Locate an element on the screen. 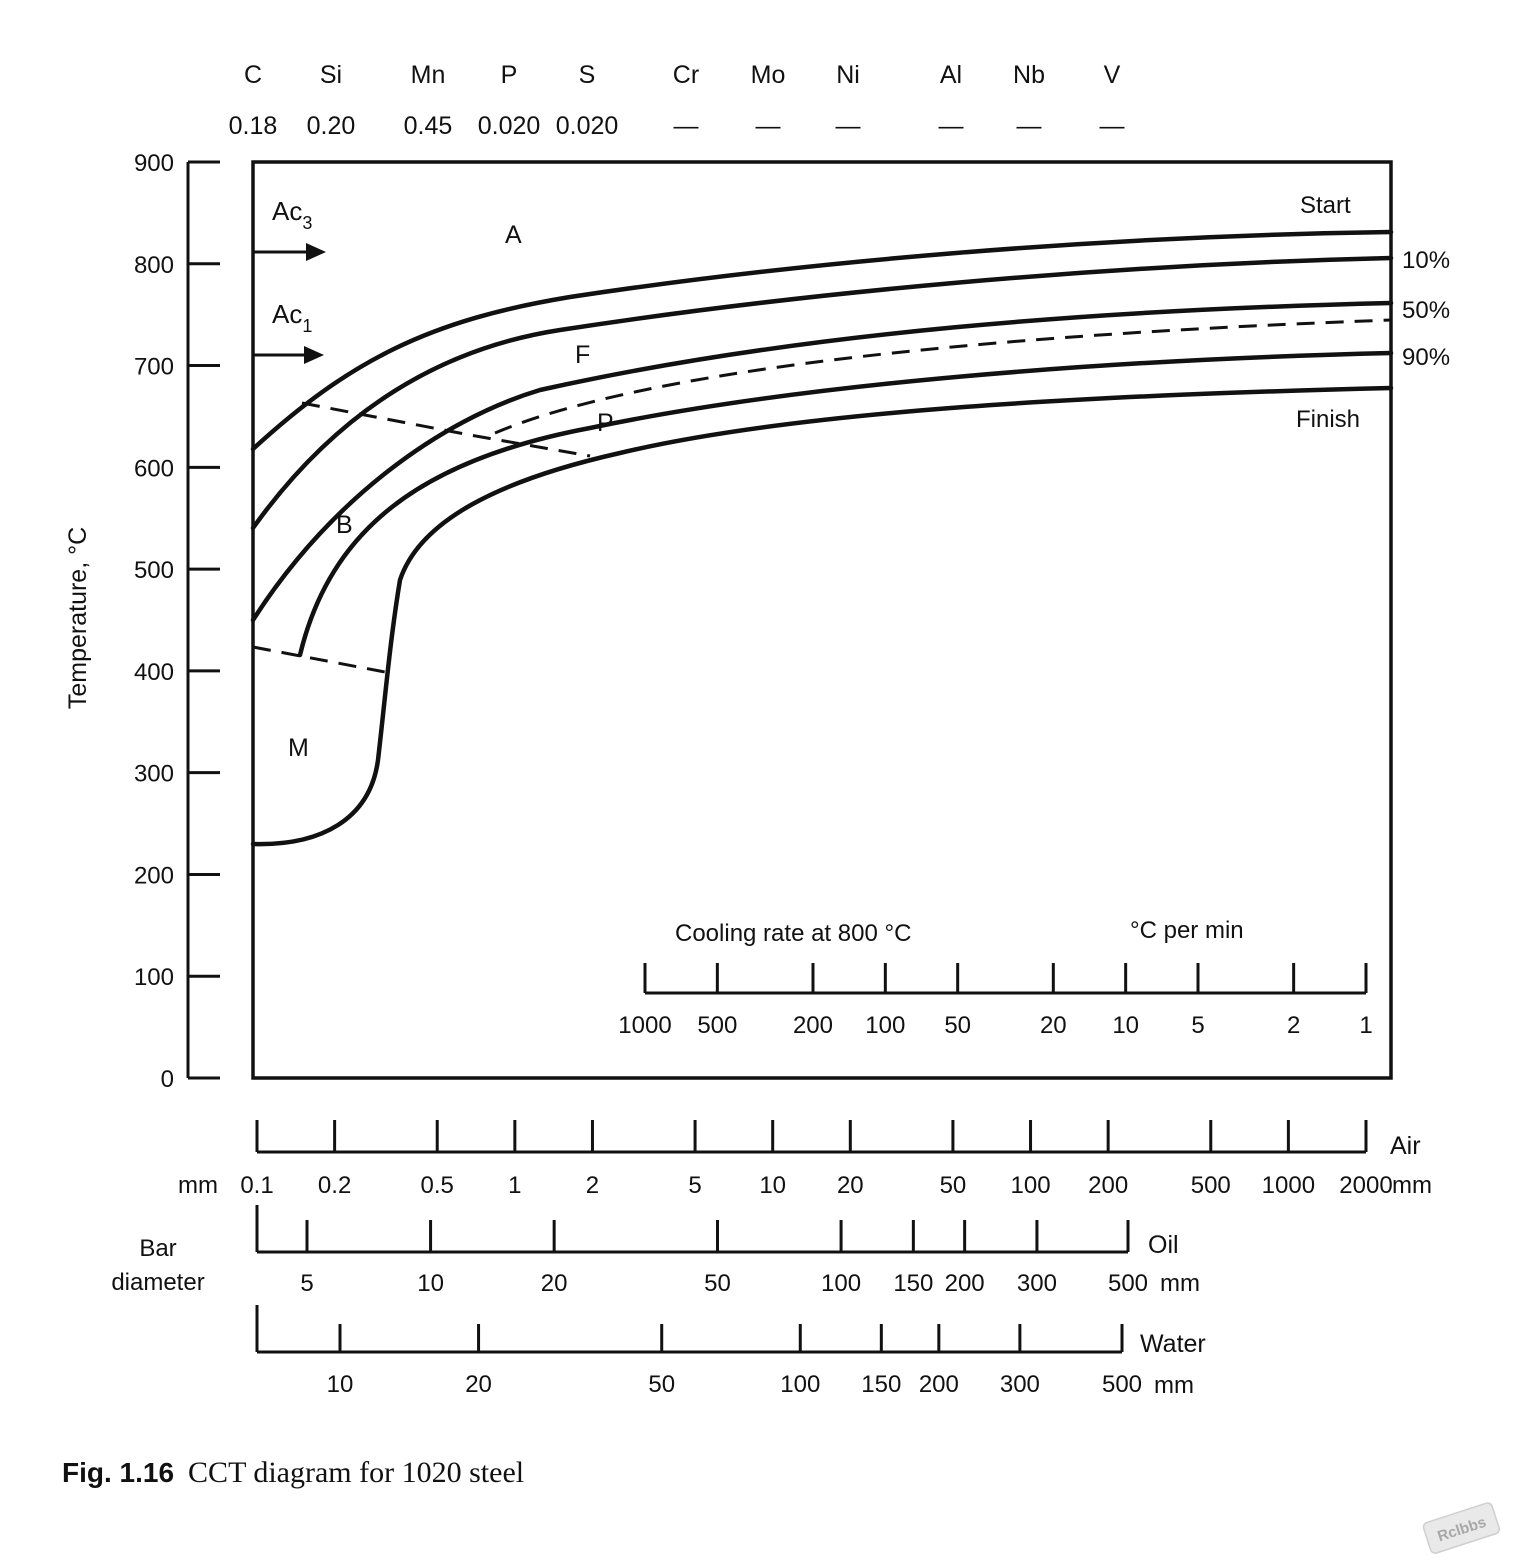  water-scale-name: Water is located at coordinates (1173, 1344).